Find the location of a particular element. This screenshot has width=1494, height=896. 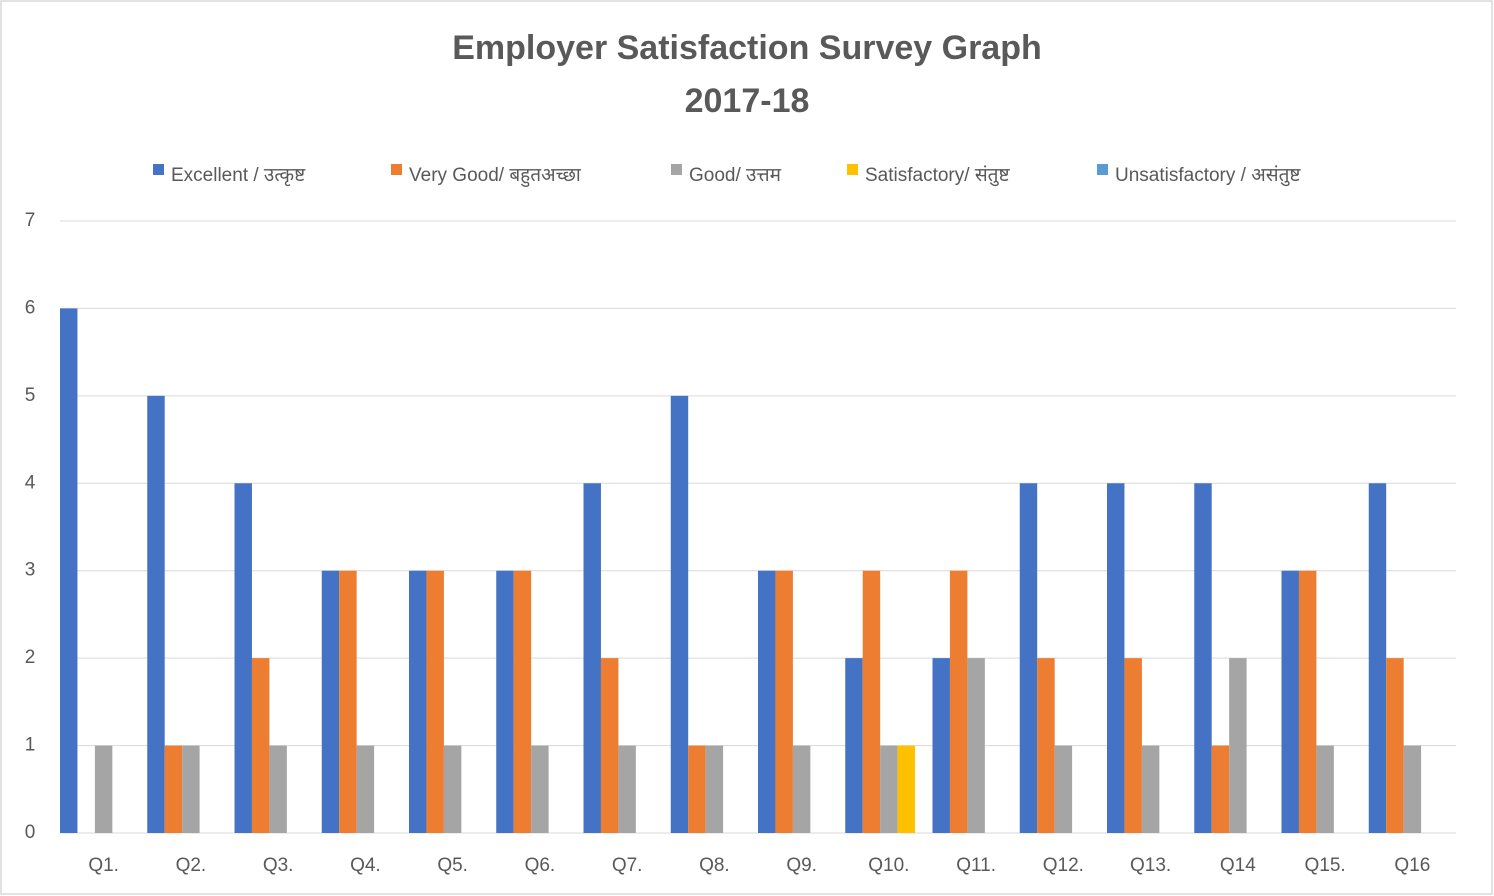

legend-label: Very Good/ बहुतअच्छा is located at coordinates (495, 176).